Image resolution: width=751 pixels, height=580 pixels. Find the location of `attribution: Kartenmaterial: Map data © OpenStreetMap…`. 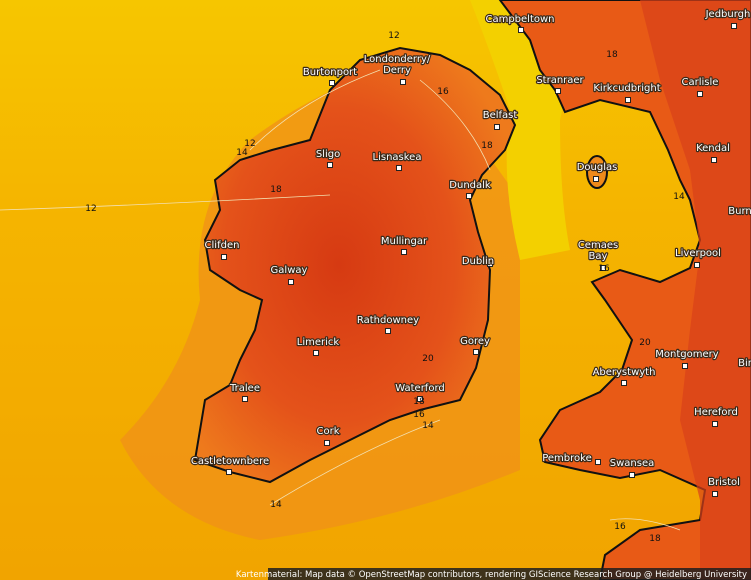

attribution: Kartenmaterial: Map data © OpenStreetMap… is located at coordinates (491, 575).